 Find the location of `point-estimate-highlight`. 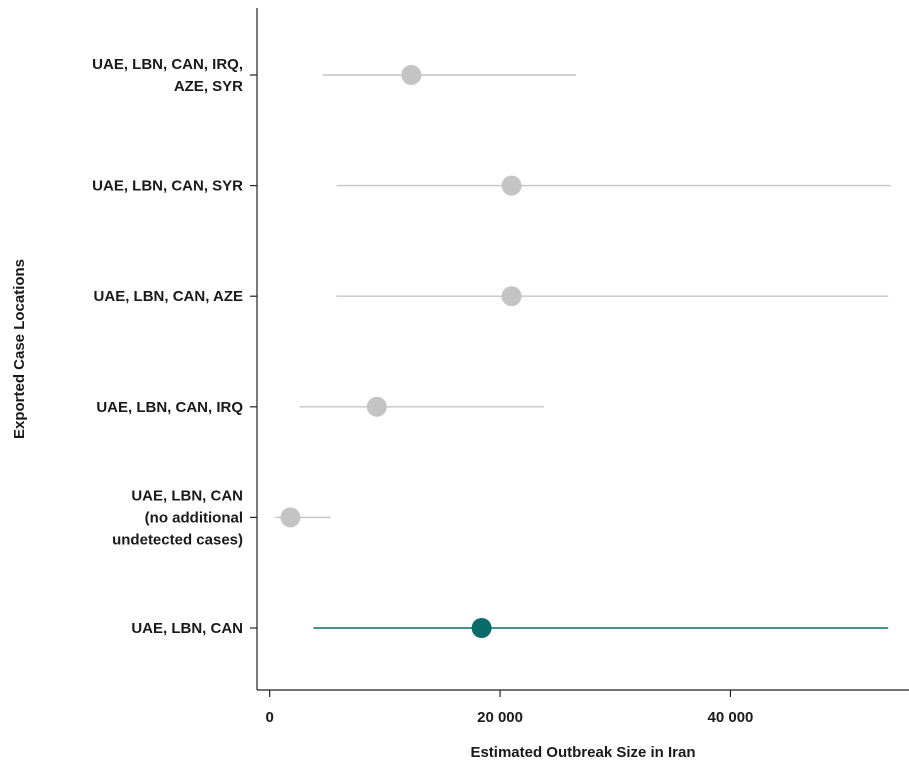

point-estimate-highlight is located at coordinates (481, 628).